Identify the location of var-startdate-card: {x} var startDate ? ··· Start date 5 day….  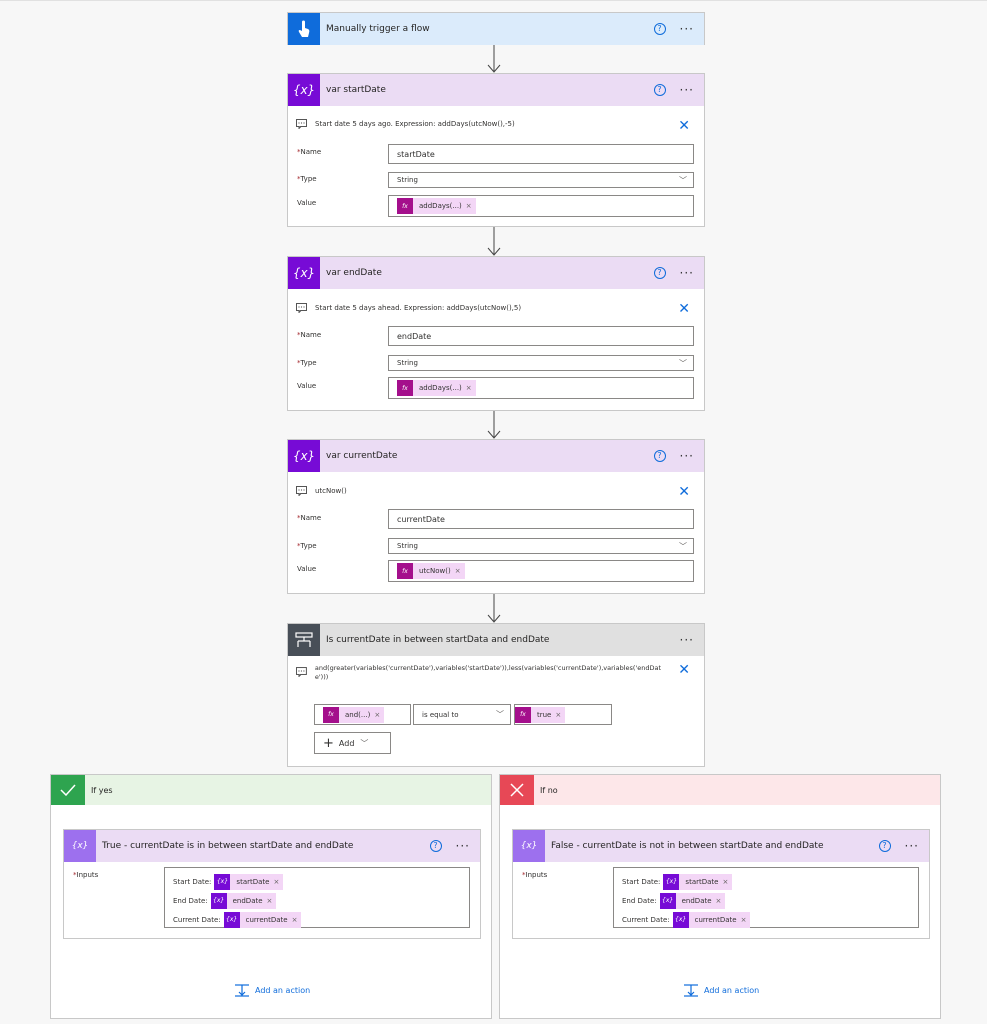
(496, 150).